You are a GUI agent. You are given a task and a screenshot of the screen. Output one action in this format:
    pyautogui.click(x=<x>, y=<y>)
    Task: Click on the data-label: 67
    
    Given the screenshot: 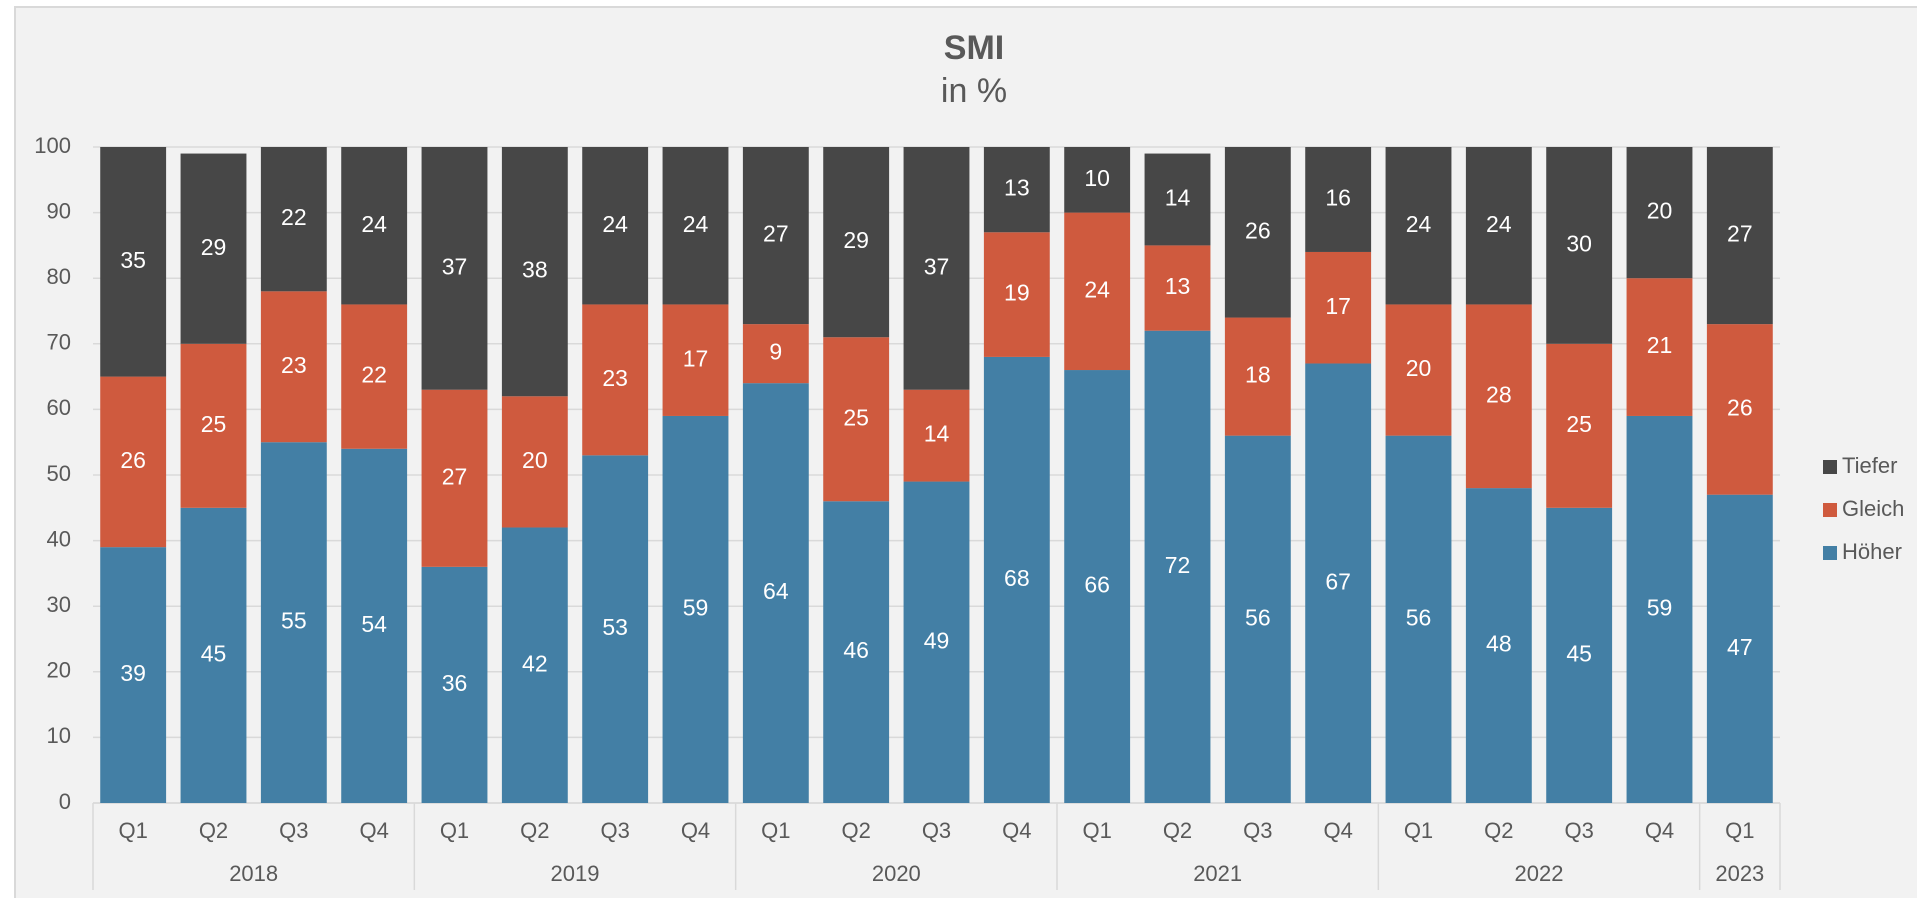 What is the action you would take?
    pyautogui.click(x=1338, y=581)
    